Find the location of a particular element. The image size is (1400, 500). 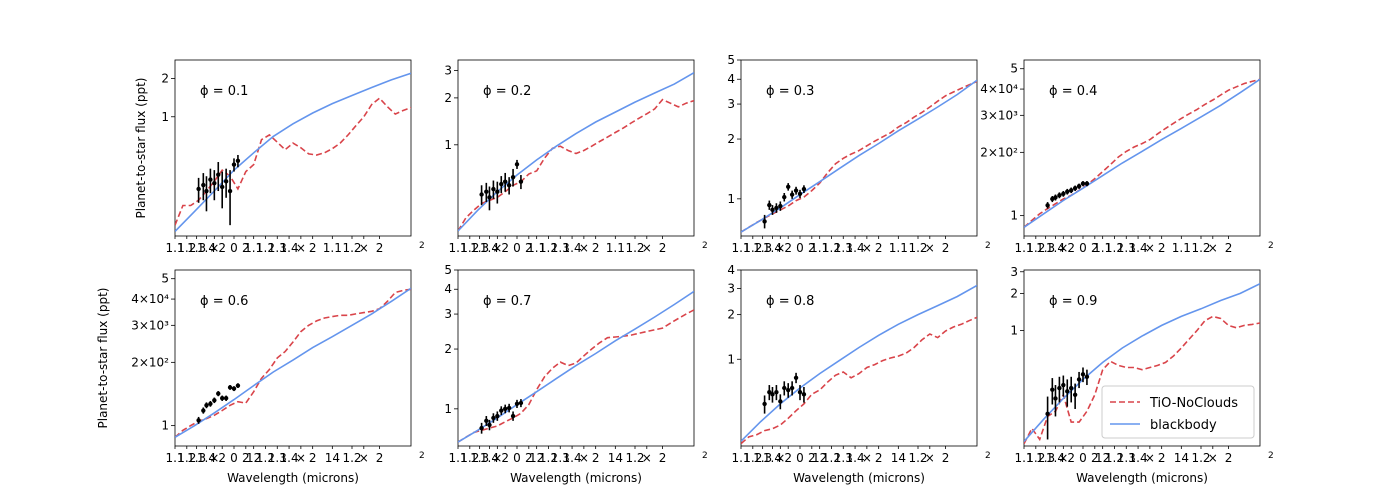

y-tick-label: 2 is located at coordinates (165, 79).